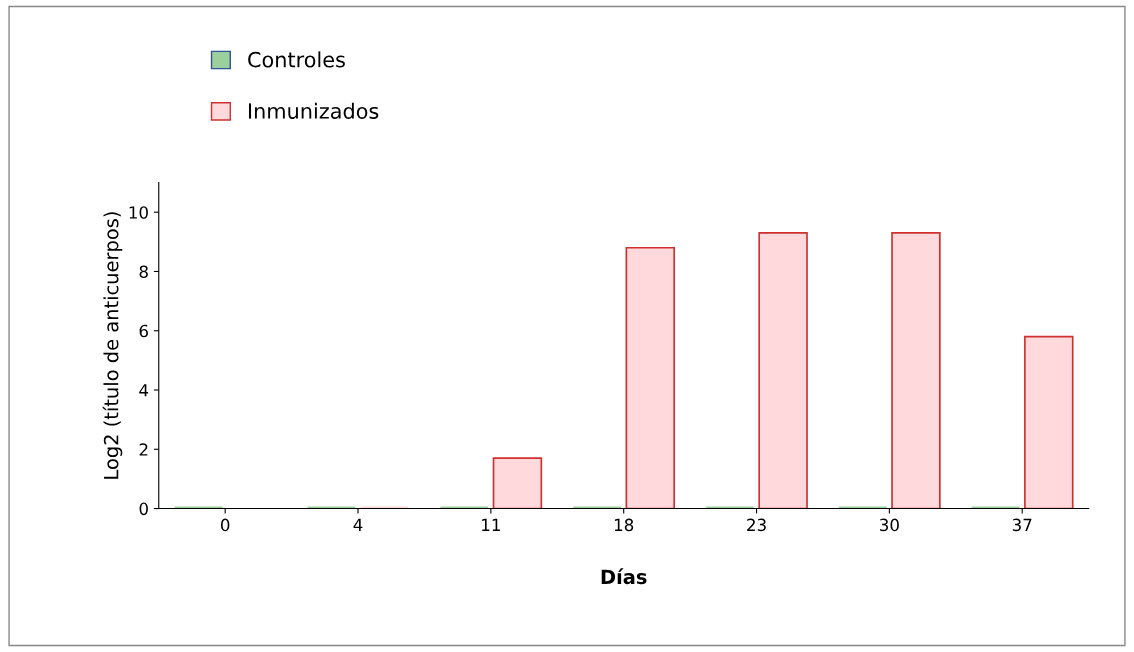 The height and width of the screenshot is (652, 1134). What do you see at coordinates (138, 212) in the screenshot?
I see `y-tick-label: 10` at bounding box center [138, 212].